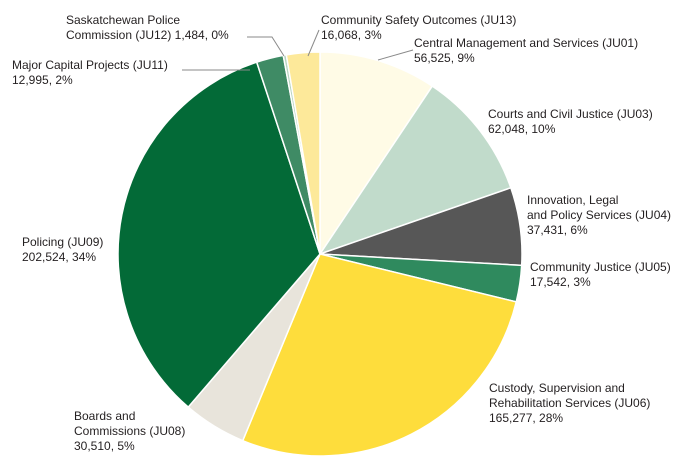 This screenshot has width=685, height=457. I want to click on pie-slice-ju03, so click(415, 170).